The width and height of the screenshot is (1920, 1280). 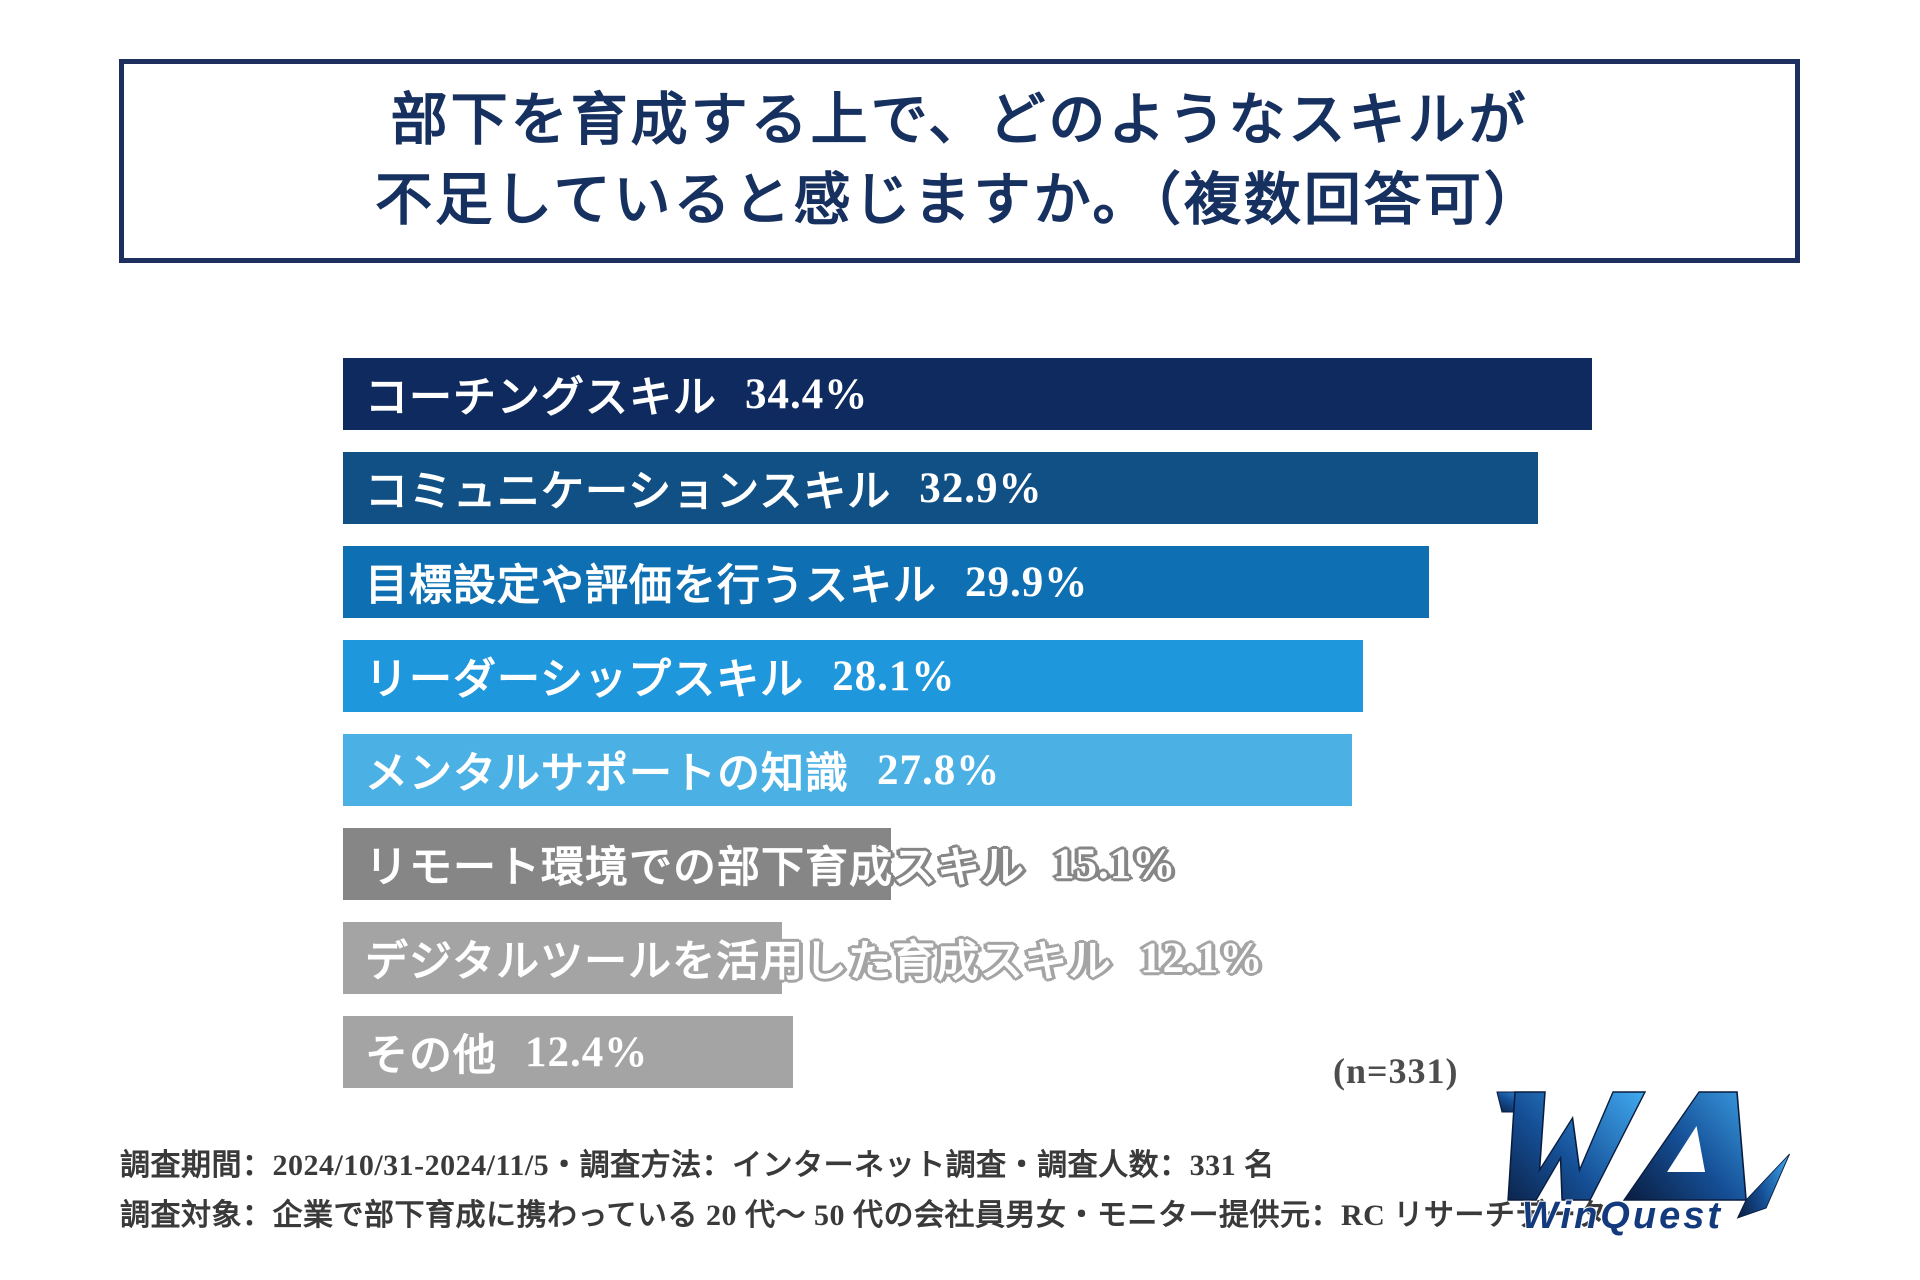 I want to click on bar-value: 12.1%, so click(x=1202, y=958).